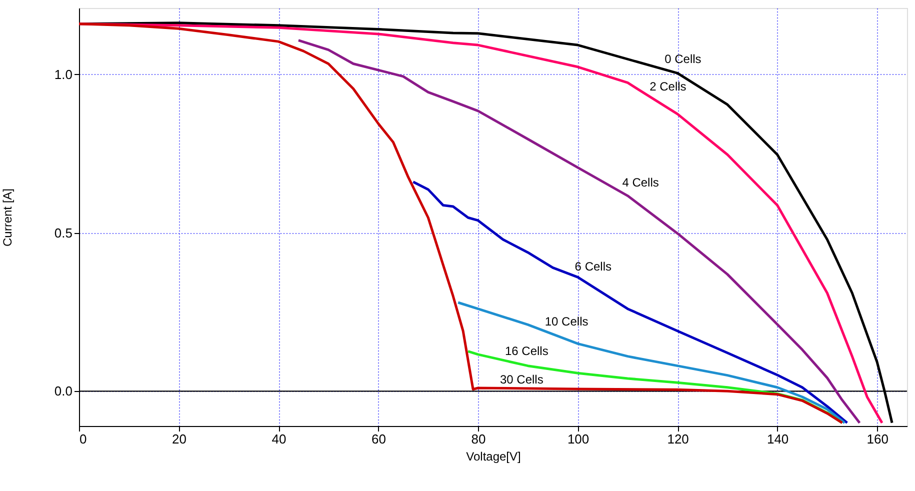  What do you see at coordinates (877, 439) in the screenshot?
I see `x-tick-label: 160` at bounding box center [877, 439].